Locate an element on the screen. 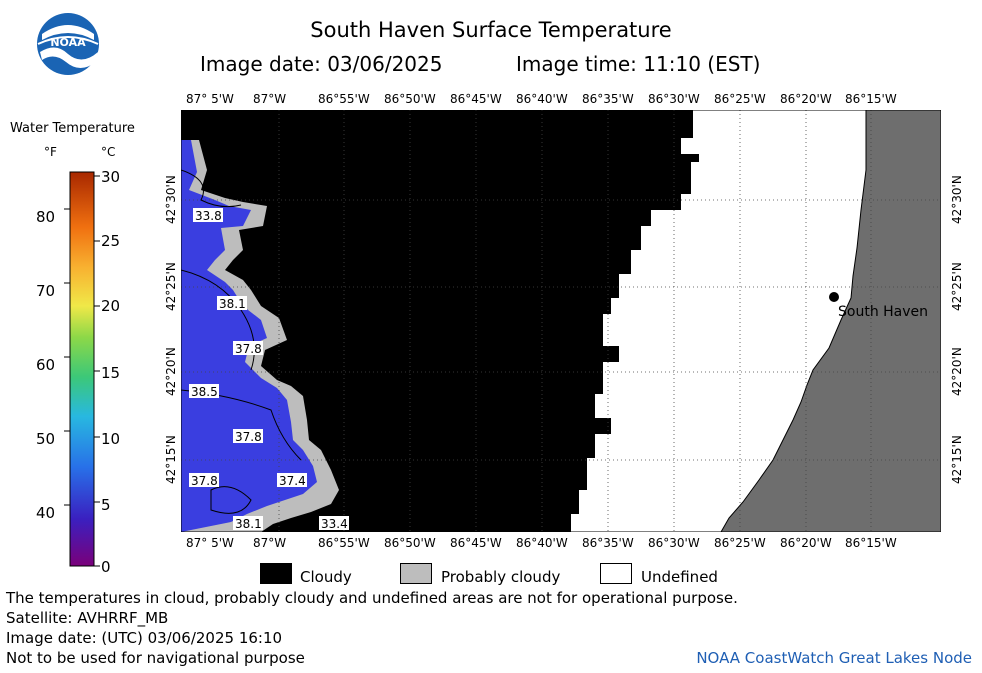 The width and height of the screenshot is (982, 673). lat-label-right: 42°20'N is located at coordinates (957, 371).